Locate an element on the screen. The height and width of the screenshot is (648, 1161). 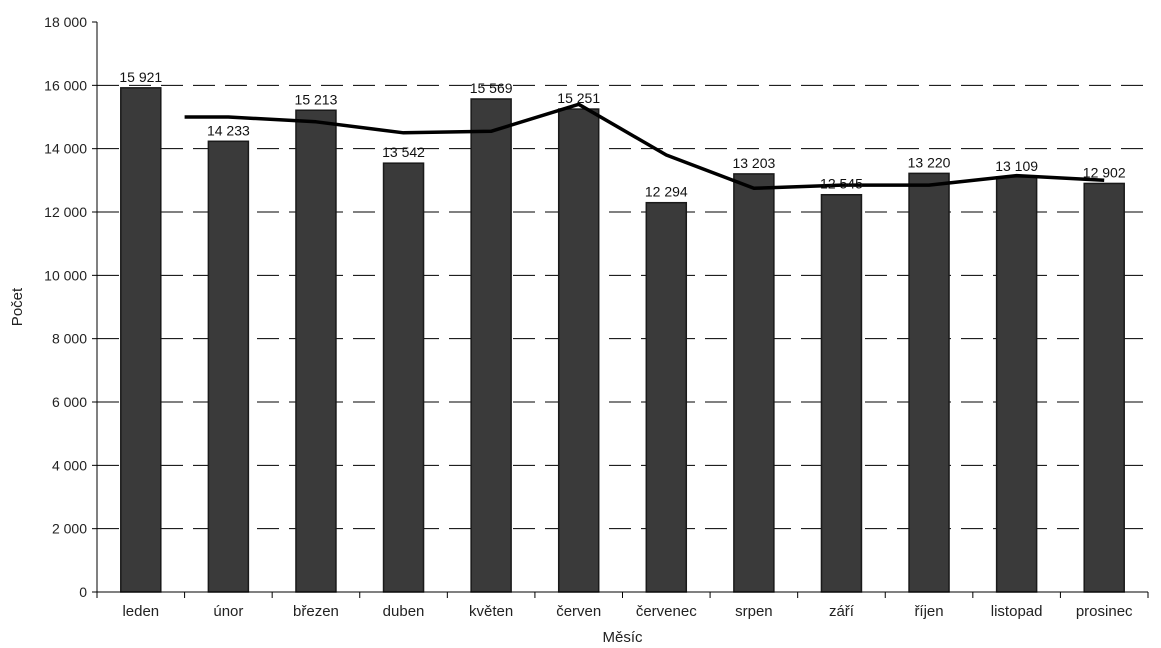
y-tick-label: 4 000 is located at coordinates (69, 465).